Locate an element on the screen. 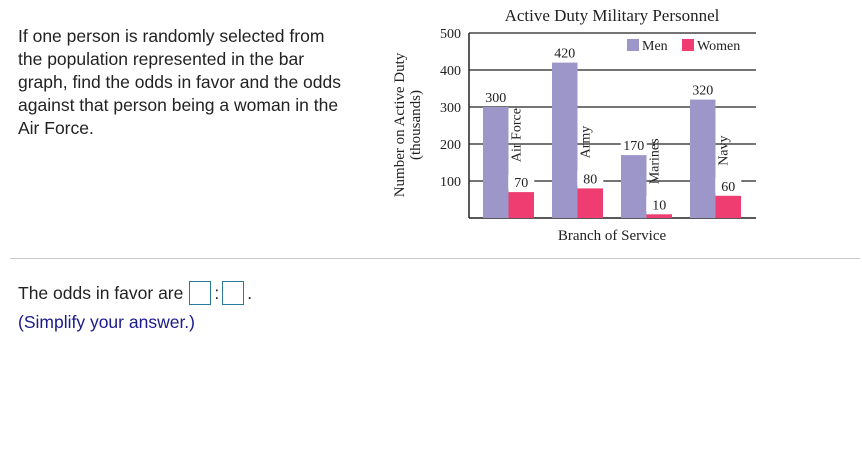  data-label: 60 is located at coordinates (728, 187).